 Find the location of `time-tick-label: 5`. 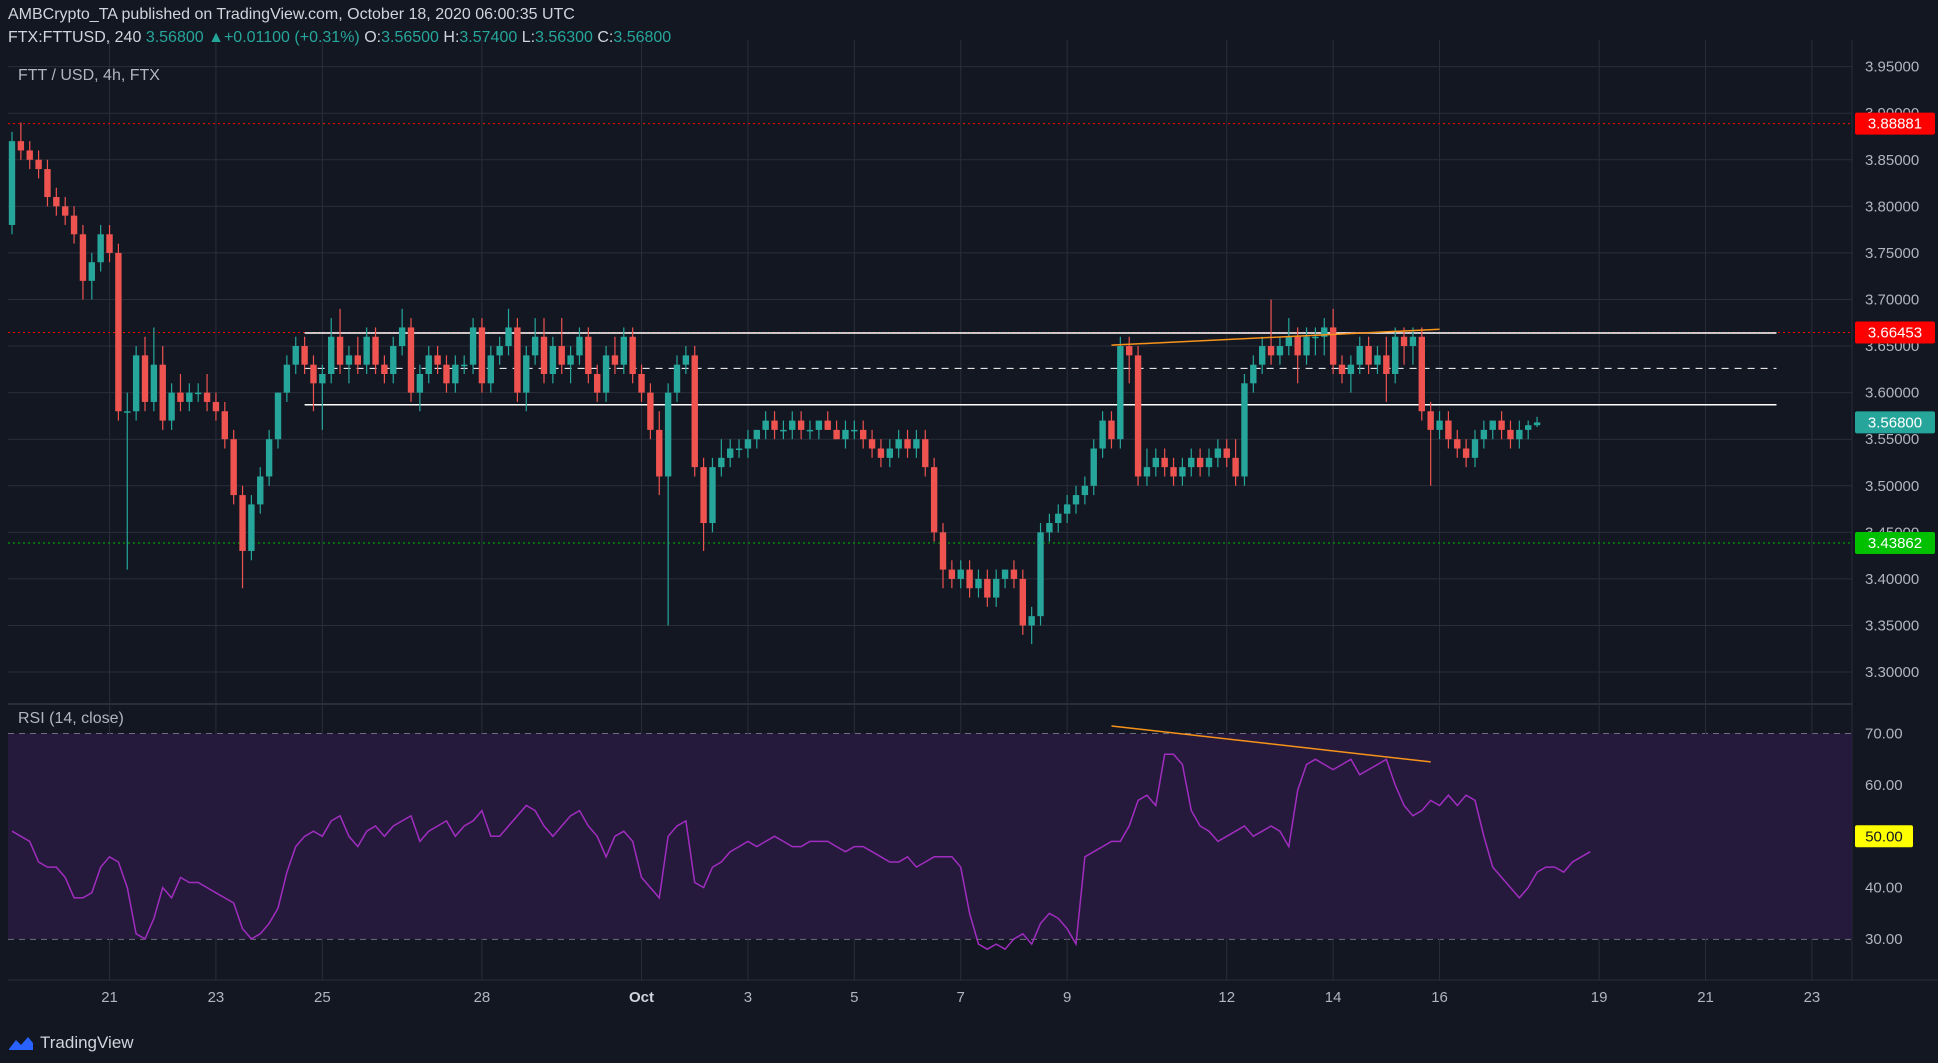

time-tick-label: 5 is located at coordinates (854, 997).